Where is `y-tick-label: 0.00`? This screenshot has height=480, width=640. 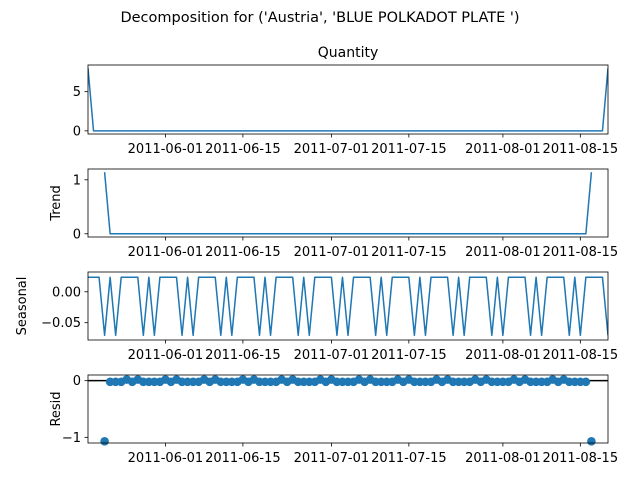 y-tick-label: 0.00 is located at coordinates (66, 292).